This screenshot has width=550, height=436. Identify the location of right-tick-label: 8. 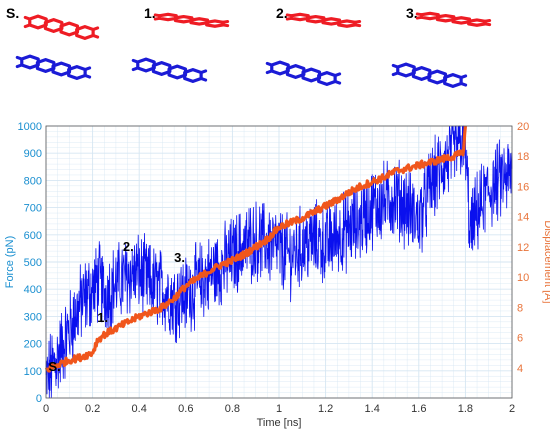
(520, 308).